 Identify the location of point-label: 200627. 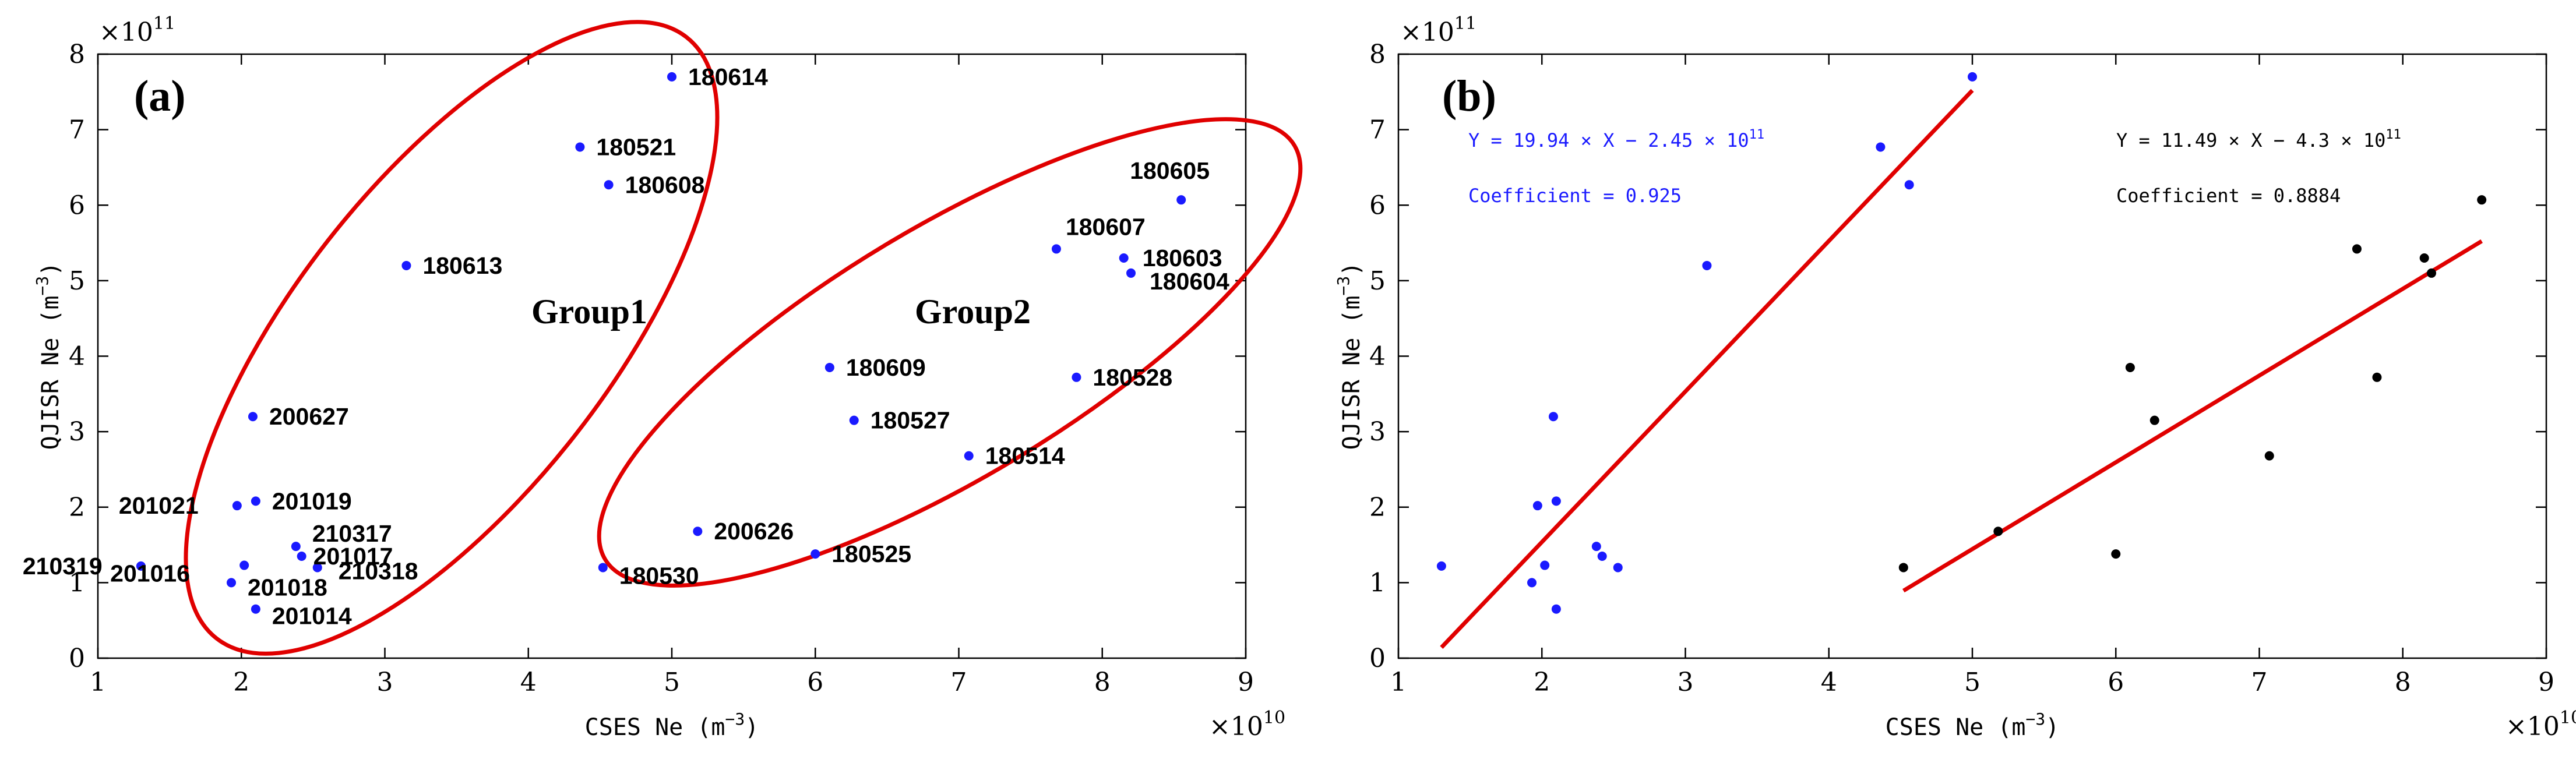
(309, 416).